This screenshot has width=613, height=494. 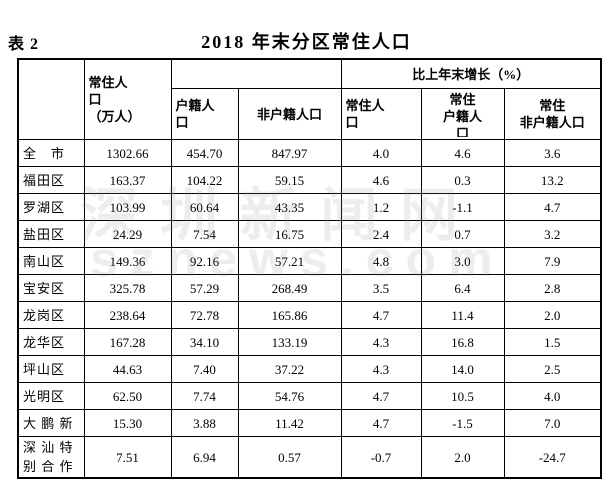 What do you see at coordinates (51, 234) in the screenshot?
I see `district-cell: 盐田区` at bounding box center [51, 234].